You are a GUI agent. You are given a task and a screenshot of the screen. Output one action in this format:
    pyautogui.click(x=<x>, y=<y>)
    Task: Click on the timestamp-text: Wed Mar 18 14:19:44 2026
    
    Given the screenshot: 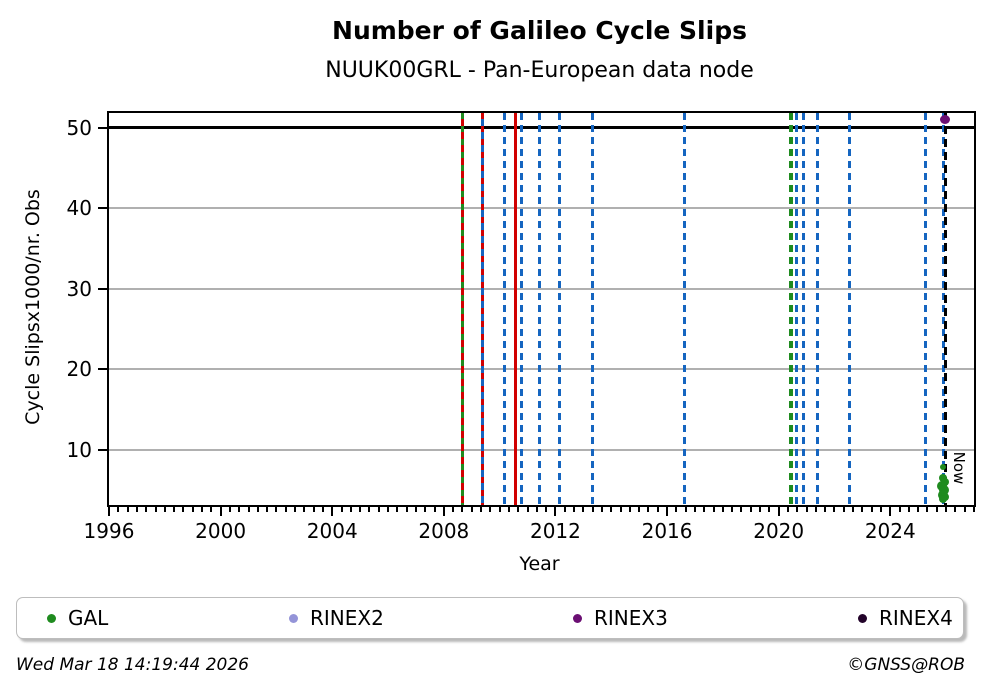 What is the action you would take?
    pyautogui.click(x=132, y=665)
    